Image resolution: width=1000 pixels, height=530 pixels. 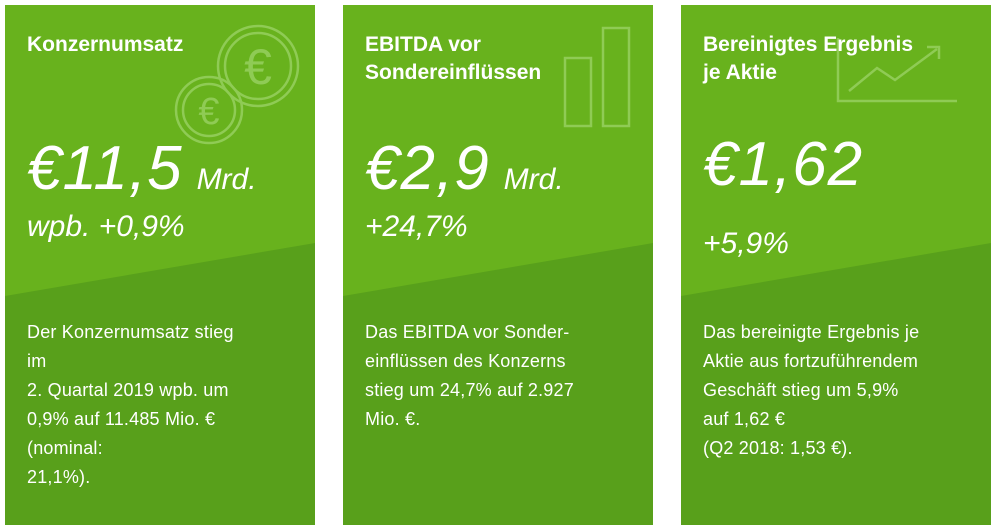 What do you see at coordinates (896, 70) in the screenshot?
I see `trend-chart-icon` at bounding box center [896, 70].